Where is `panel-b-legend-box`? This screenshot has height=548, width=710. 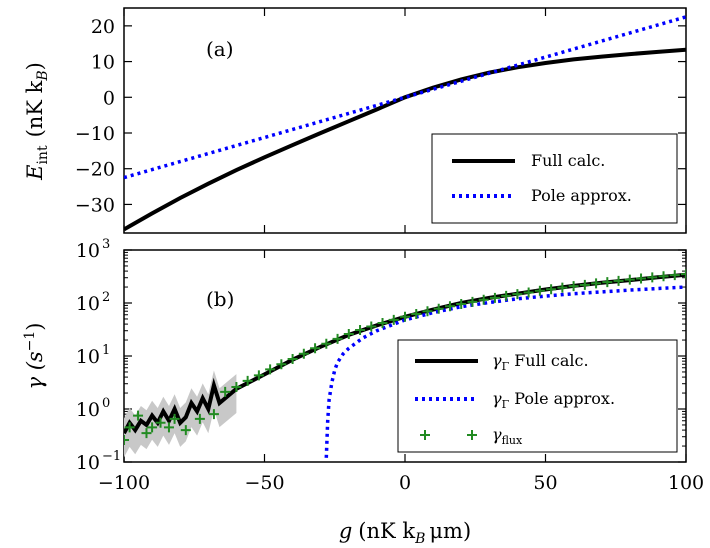
panel-b-legend-box is located at coordinates (537, 396).